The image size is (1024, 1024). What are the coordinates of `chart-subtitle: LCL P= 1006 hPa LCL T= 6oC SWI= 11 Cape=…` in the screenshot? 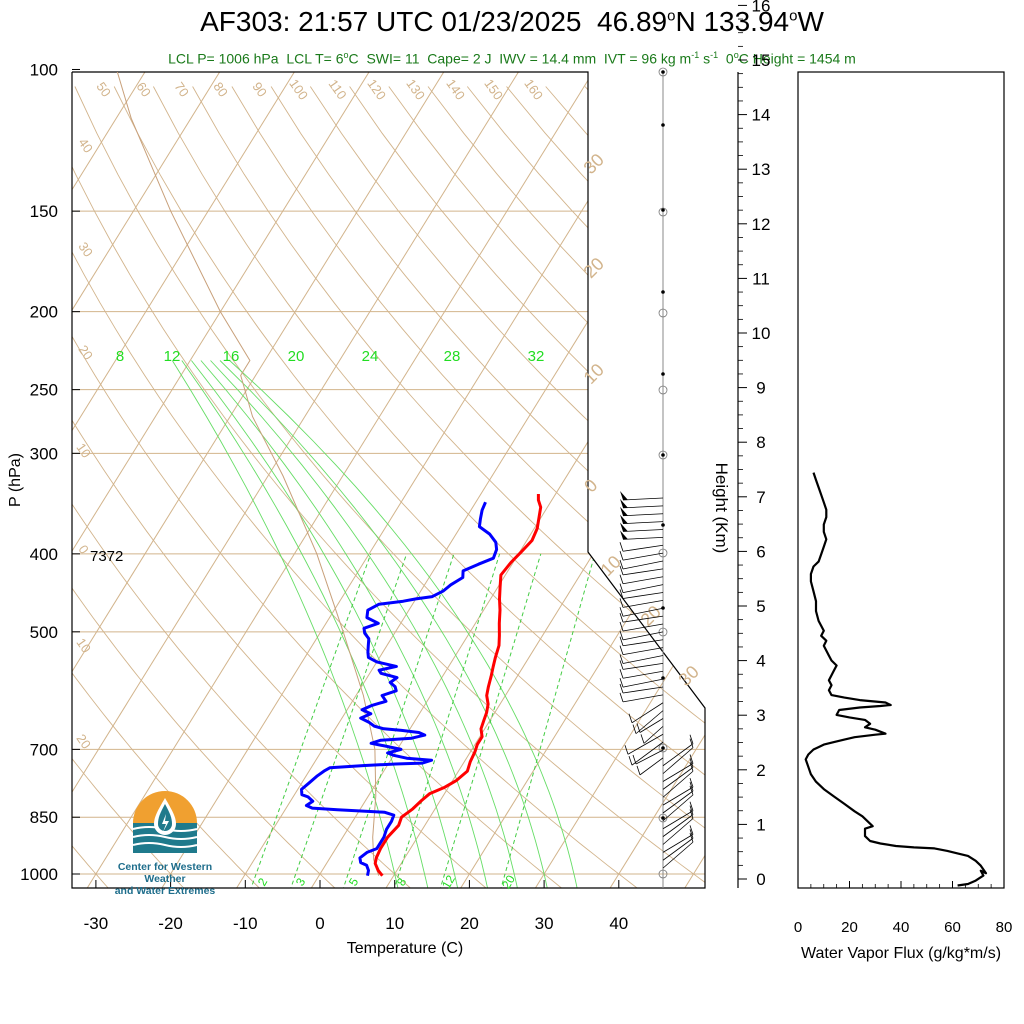 It's located at (512, 58).